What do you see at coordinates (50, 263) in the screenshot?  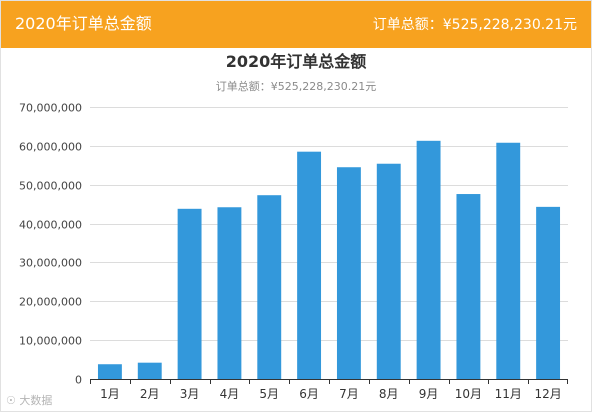 I see `y-tick-label: 30,000,000` at bounding box center [50, 263].